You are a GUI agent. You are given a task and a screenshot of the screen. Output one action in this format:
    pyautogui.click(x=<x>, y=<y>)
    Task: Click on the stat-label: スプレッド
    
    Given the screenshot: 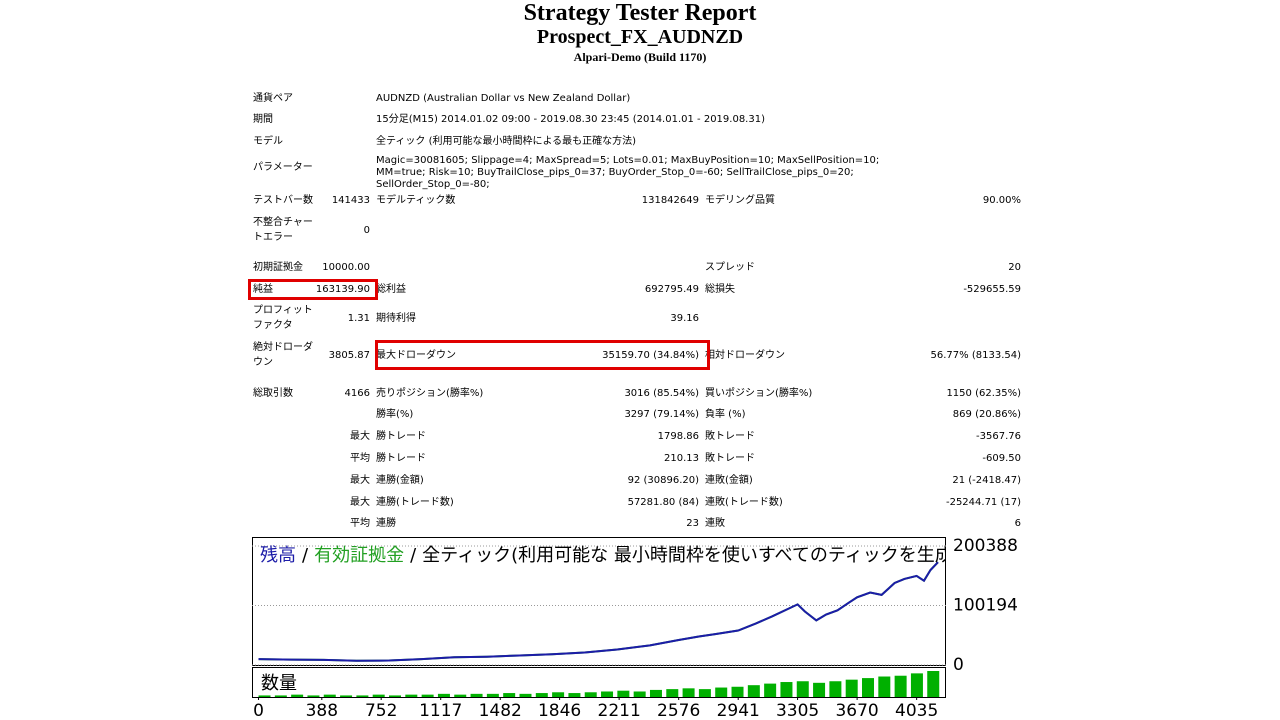 What is the action you would take?
    pyautogui.click(x=730, y=267)
    